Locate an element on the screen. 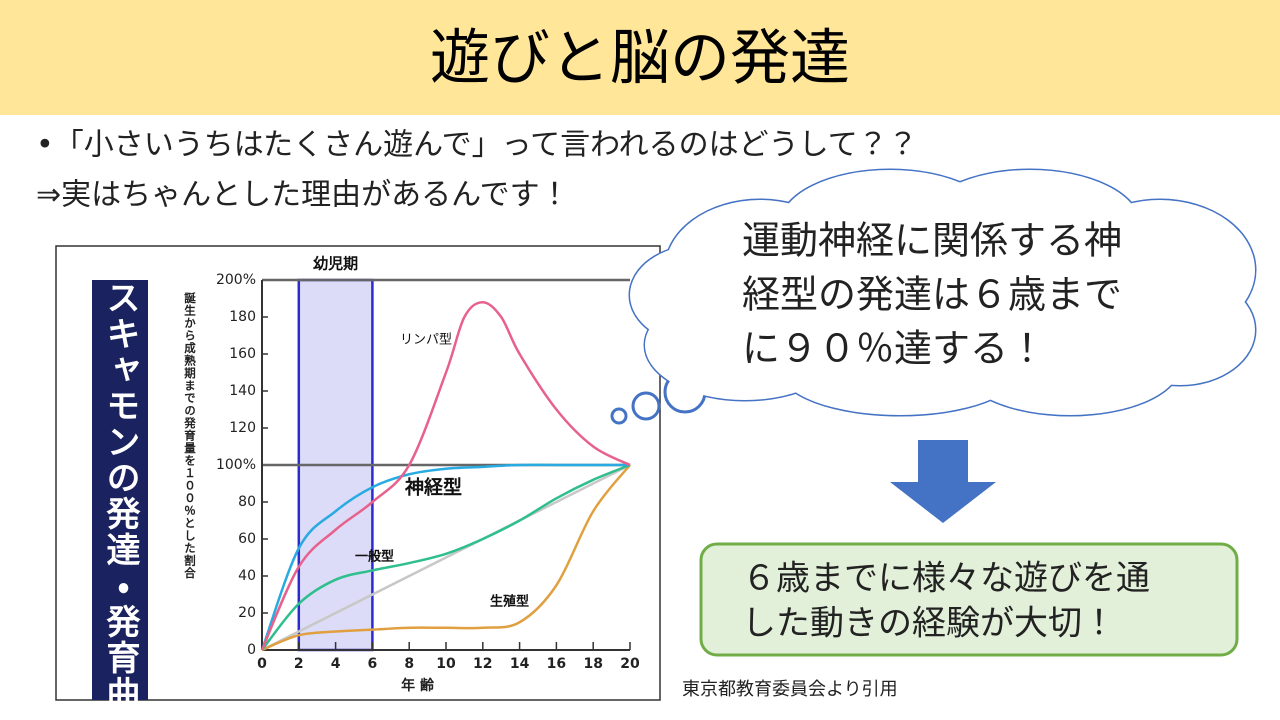 This screenshot has width=1280, height=720. y-tick-label: 100% is located at coordinates (236, 465).